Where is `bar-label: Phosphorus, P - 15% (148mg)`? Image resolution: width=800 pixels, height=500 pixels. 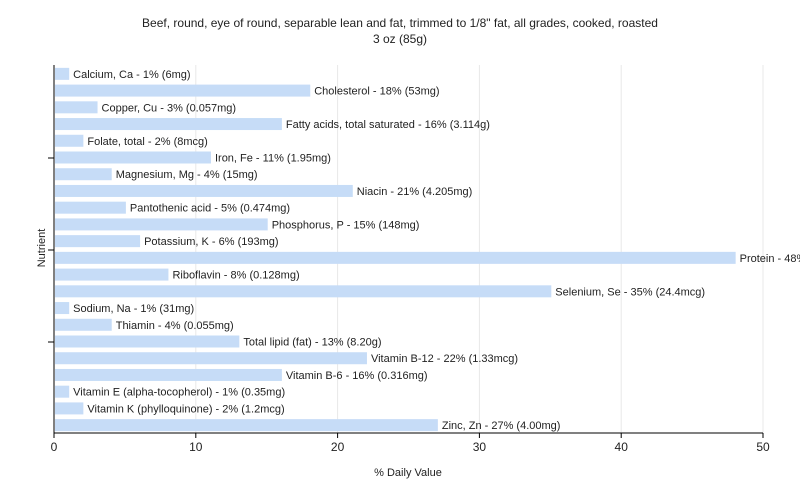 bar-label: Phosphorus, P - 15% (148mg) is located at coordinates (346, 225).